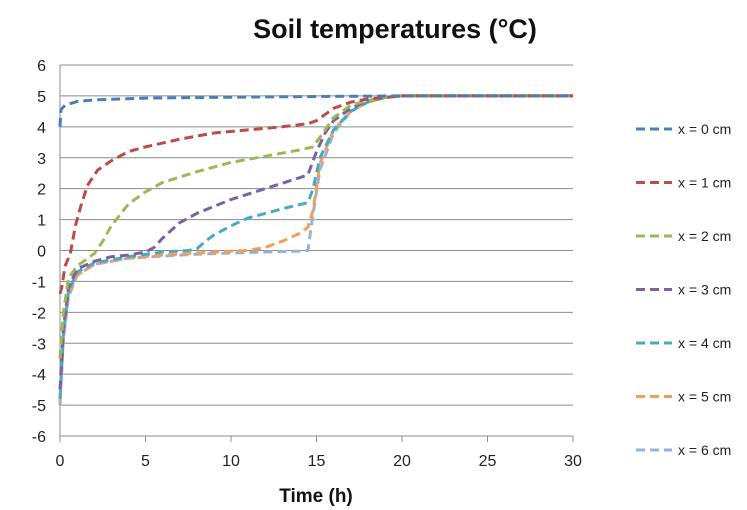 The image size is (747, 510). I want to click on y-tick-label: 1, so click(41, 221).